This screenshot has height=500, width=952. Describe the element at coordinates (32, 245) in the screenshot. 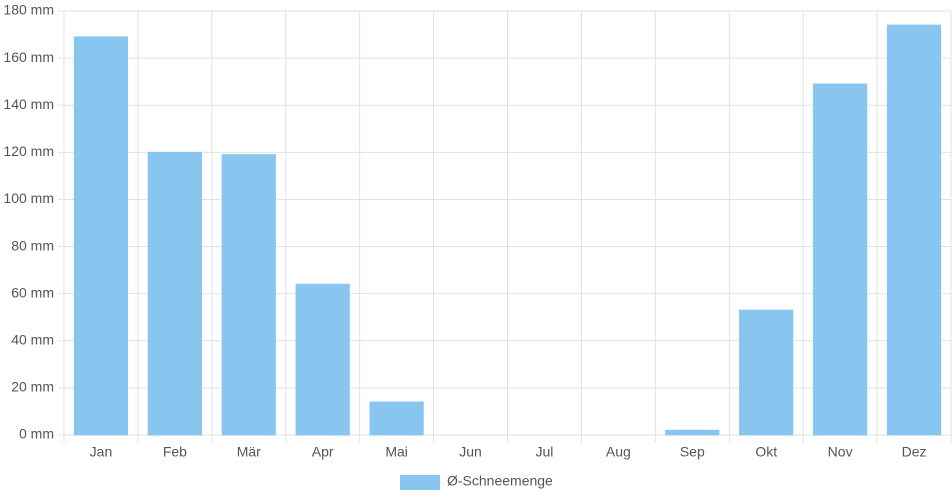

I see `y-tick-label: 80 mm` at that location.